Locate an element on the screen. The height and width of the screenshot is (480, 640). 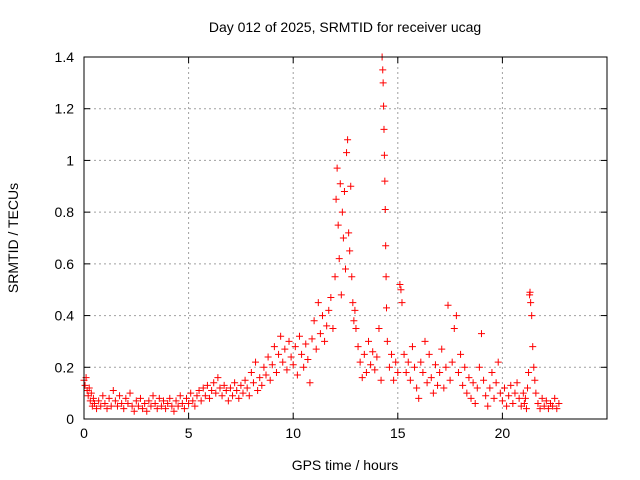
x-tick-label: 10 is located at coordinates (293, 433).